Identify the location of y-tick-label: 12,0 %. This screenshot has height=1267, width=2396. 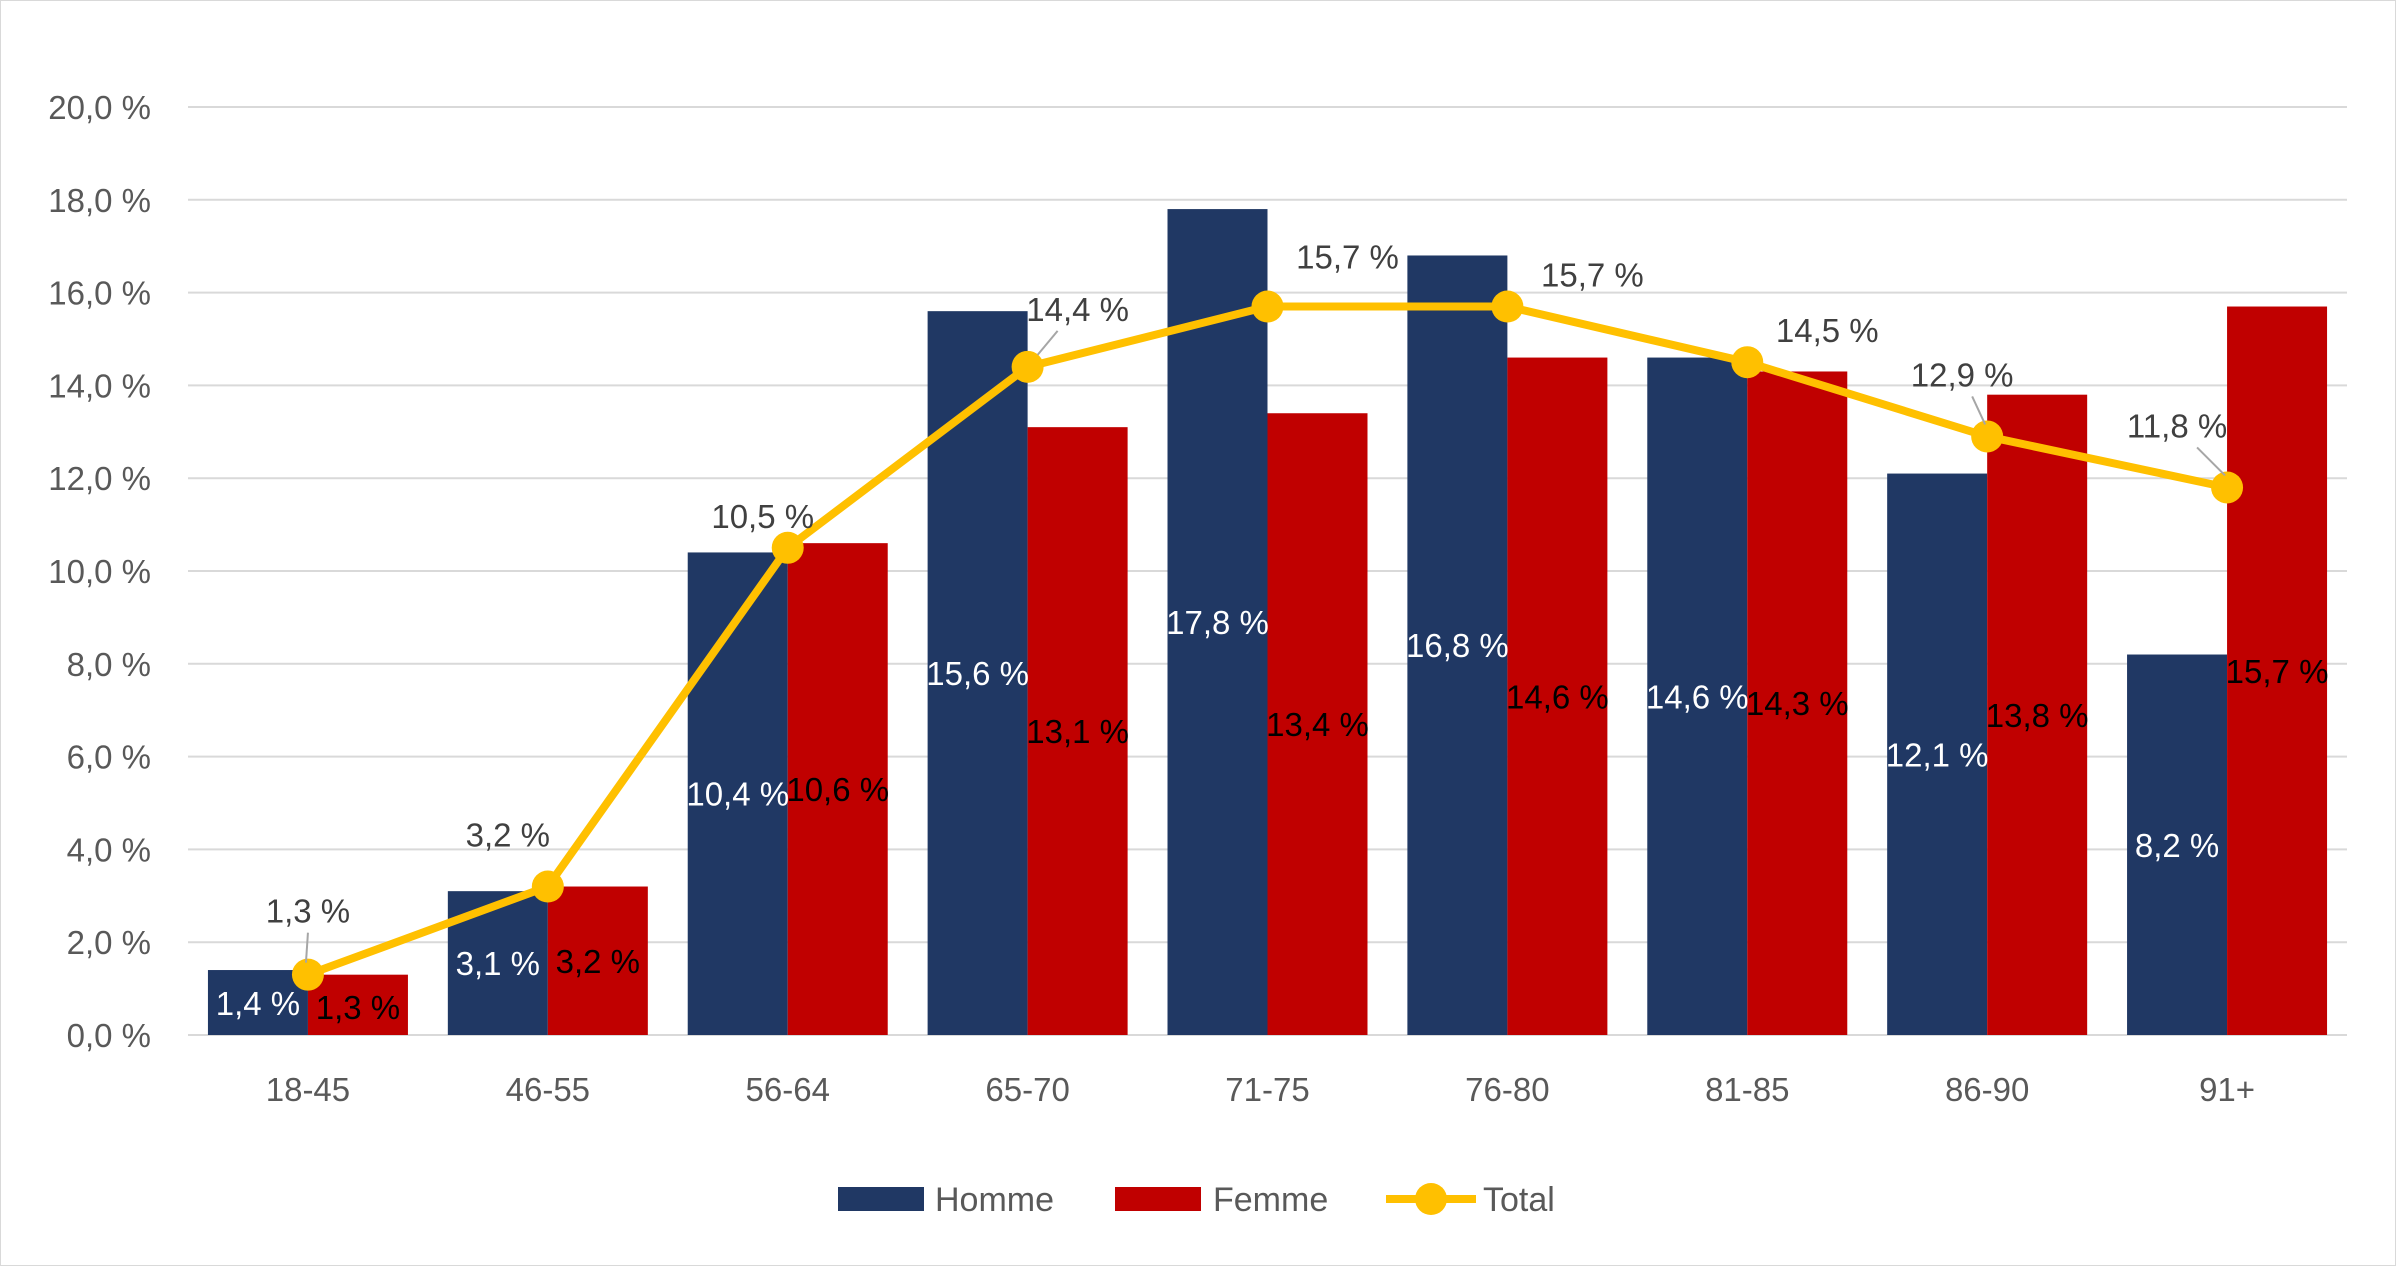
(99, 478).